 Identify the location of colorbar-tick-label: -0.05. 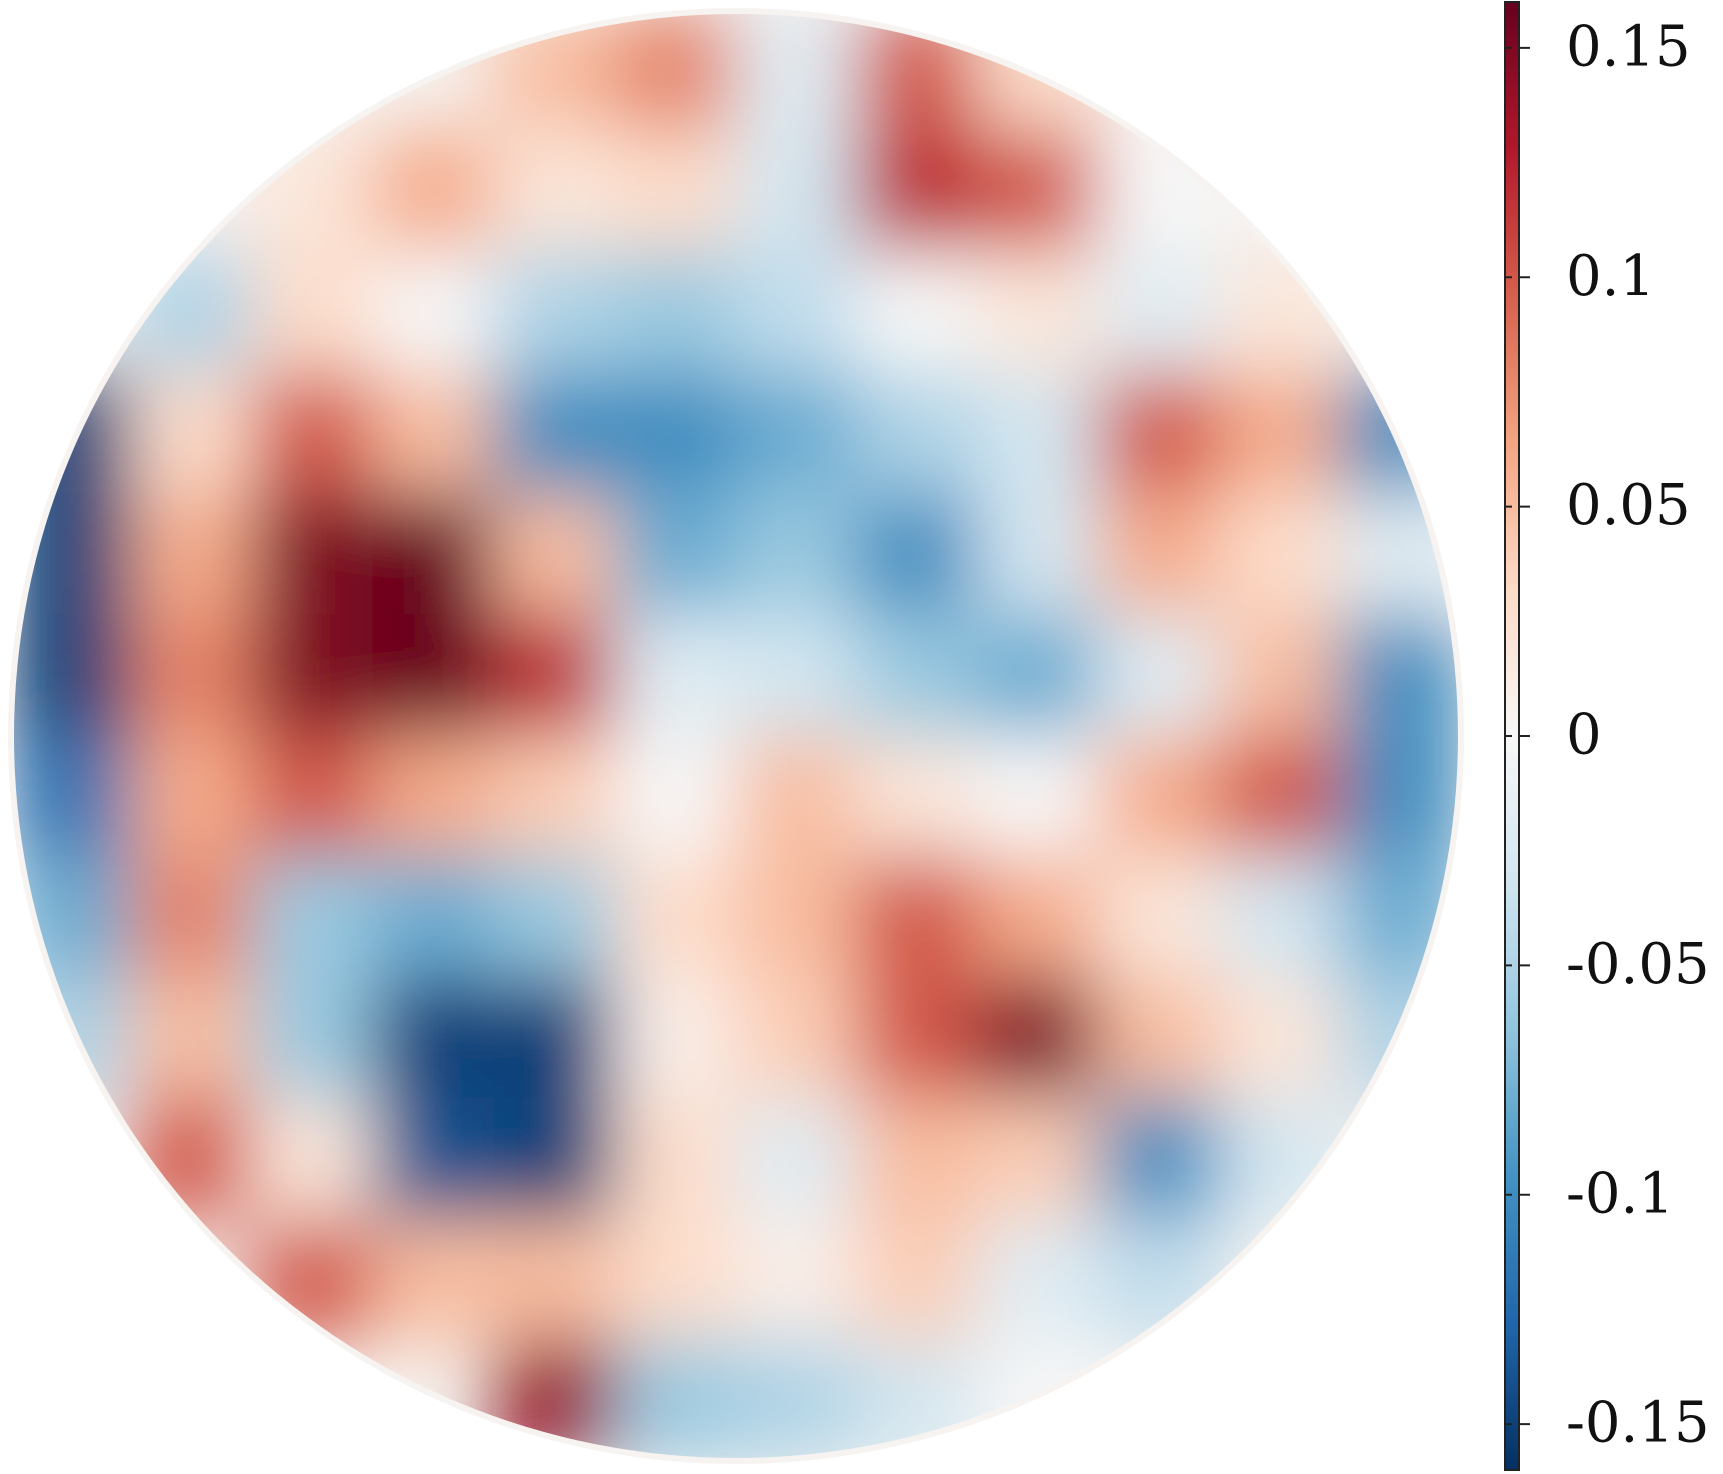
(1638, 964).